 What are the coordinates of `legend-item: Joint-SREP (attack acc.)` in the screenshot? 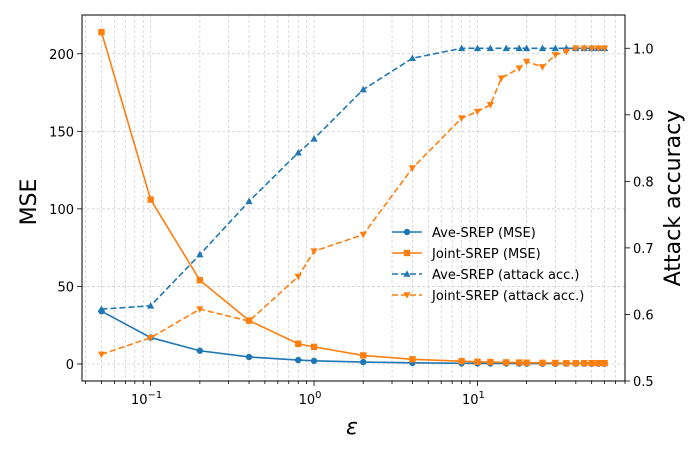 It's located at (488, 296).